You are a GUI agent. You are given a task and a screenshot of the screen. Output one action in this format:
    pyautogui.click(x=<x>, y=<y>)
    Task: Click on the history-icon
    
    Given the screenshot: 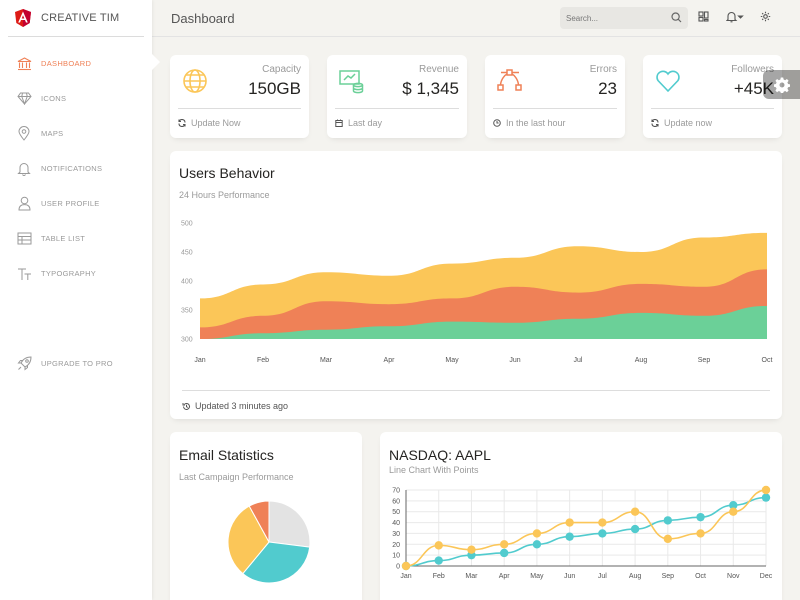 What is the action you would take?
    pyautogui.click(x=186, y=406)
    